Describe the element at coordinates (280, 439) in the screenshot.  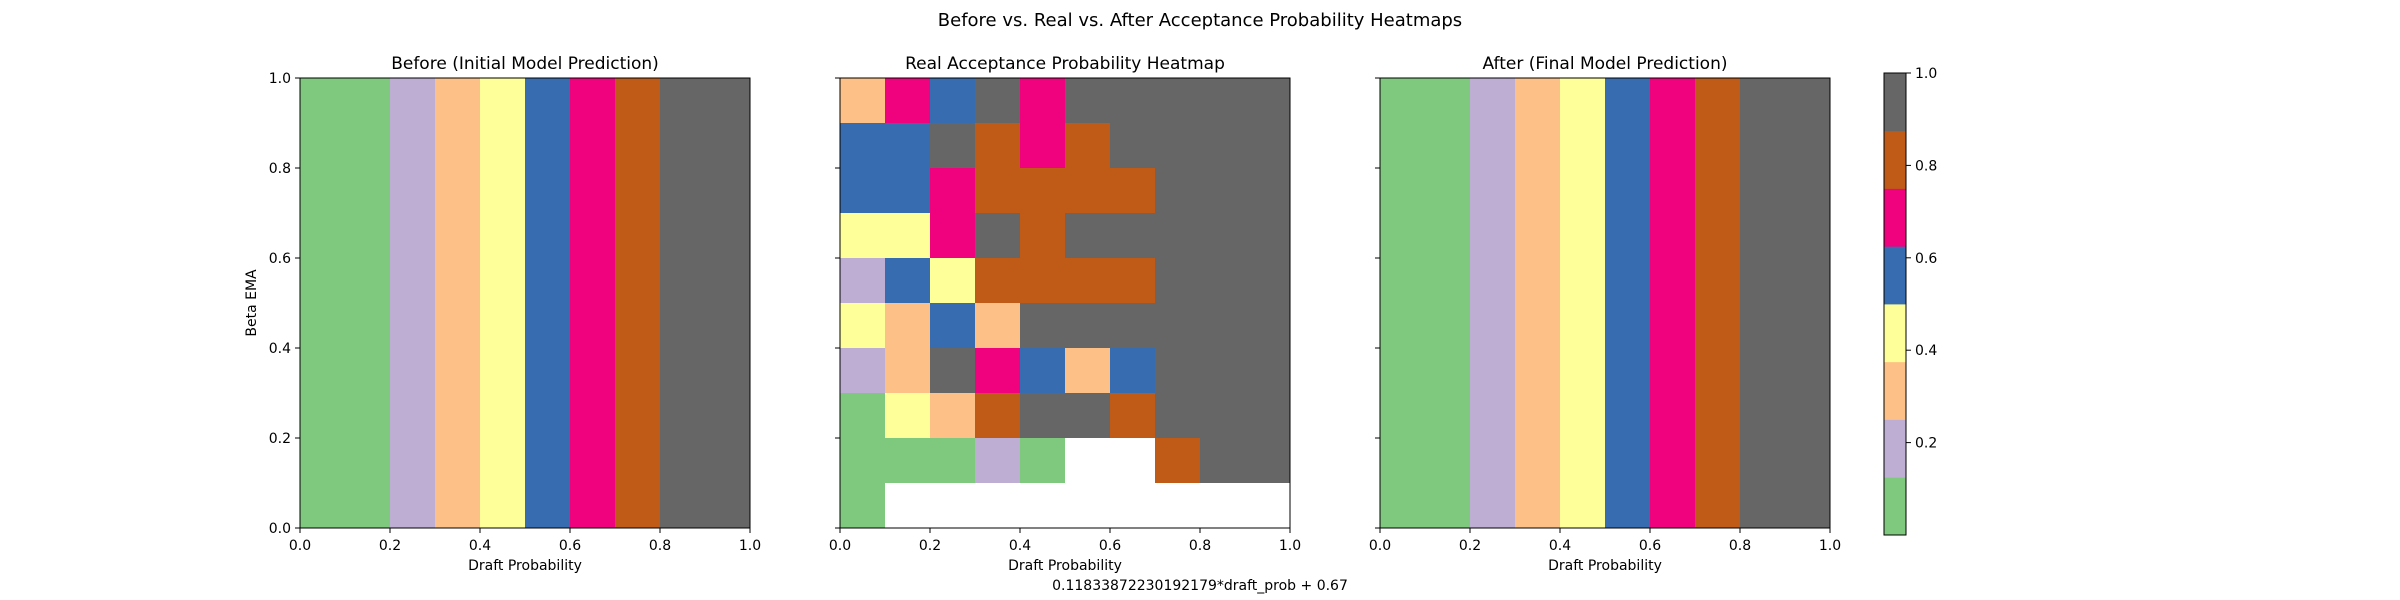
I see `y-tick-label: 0.2` at that location.